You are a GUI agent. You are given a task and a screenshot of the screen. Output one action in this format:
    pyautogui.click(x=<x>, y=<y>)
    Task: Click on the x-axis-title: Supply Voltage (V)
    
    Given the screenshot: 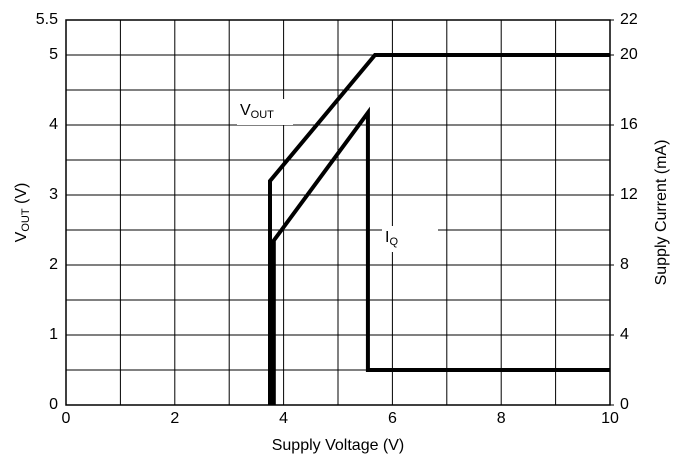 What is the action you would take?
    pyautogui.click(x=338, y=445)
    